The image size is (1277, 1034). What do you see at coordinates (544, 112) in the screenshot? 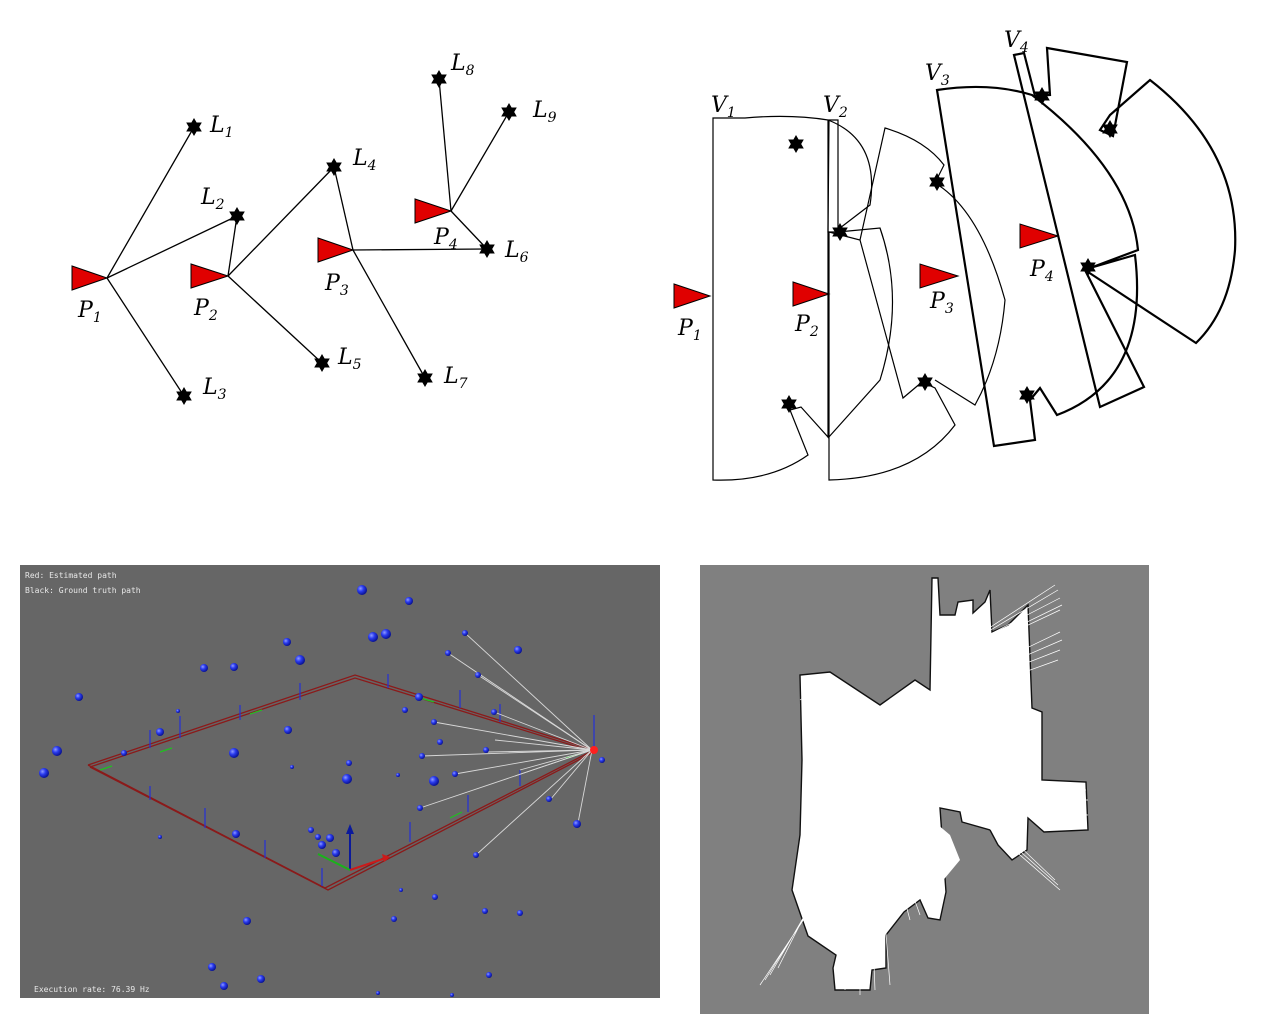
I see `landmark-label: L9` at bounding box center [544, 112].